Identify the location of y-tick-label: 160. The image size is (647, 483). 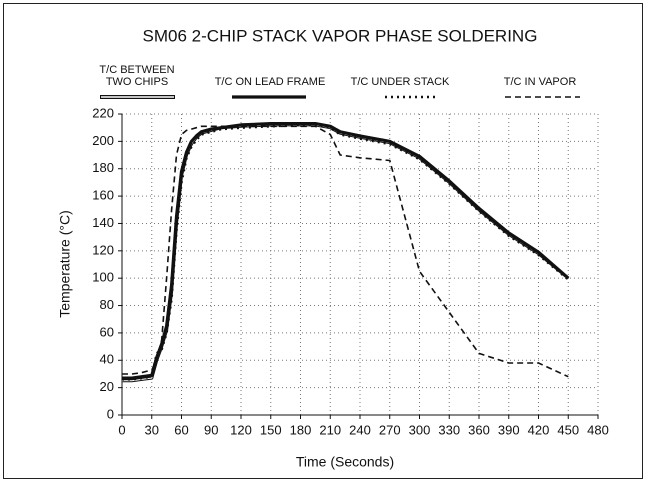
(103, 195).